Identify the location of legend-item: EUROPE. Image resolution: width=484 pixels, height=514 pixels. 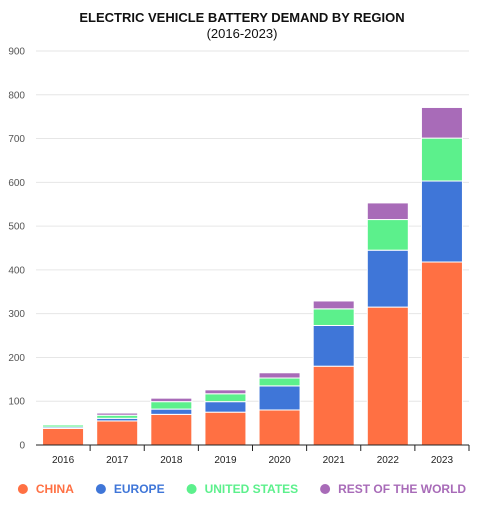
(130, 489).